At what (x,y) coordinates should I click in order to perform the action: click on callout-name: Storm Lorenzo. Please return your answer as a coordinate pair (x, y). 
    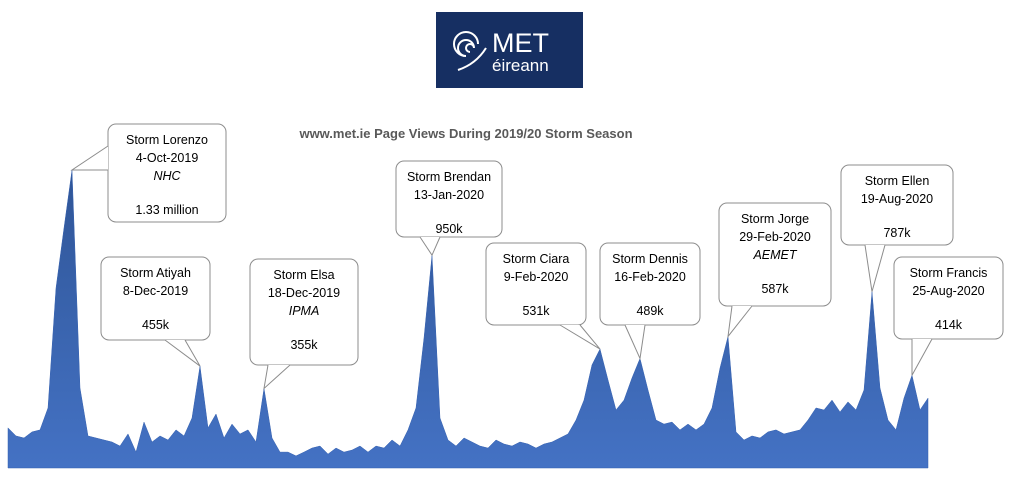
    Looking at the image, I should click on (167, 140).